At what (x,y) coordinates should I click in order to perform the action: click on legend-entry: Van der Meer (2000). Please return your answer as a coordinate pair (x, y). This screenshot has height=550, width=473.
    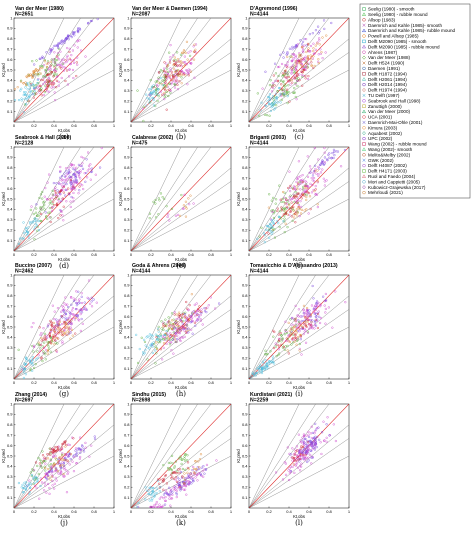
    Looking at the image, I should click on (386, 111).